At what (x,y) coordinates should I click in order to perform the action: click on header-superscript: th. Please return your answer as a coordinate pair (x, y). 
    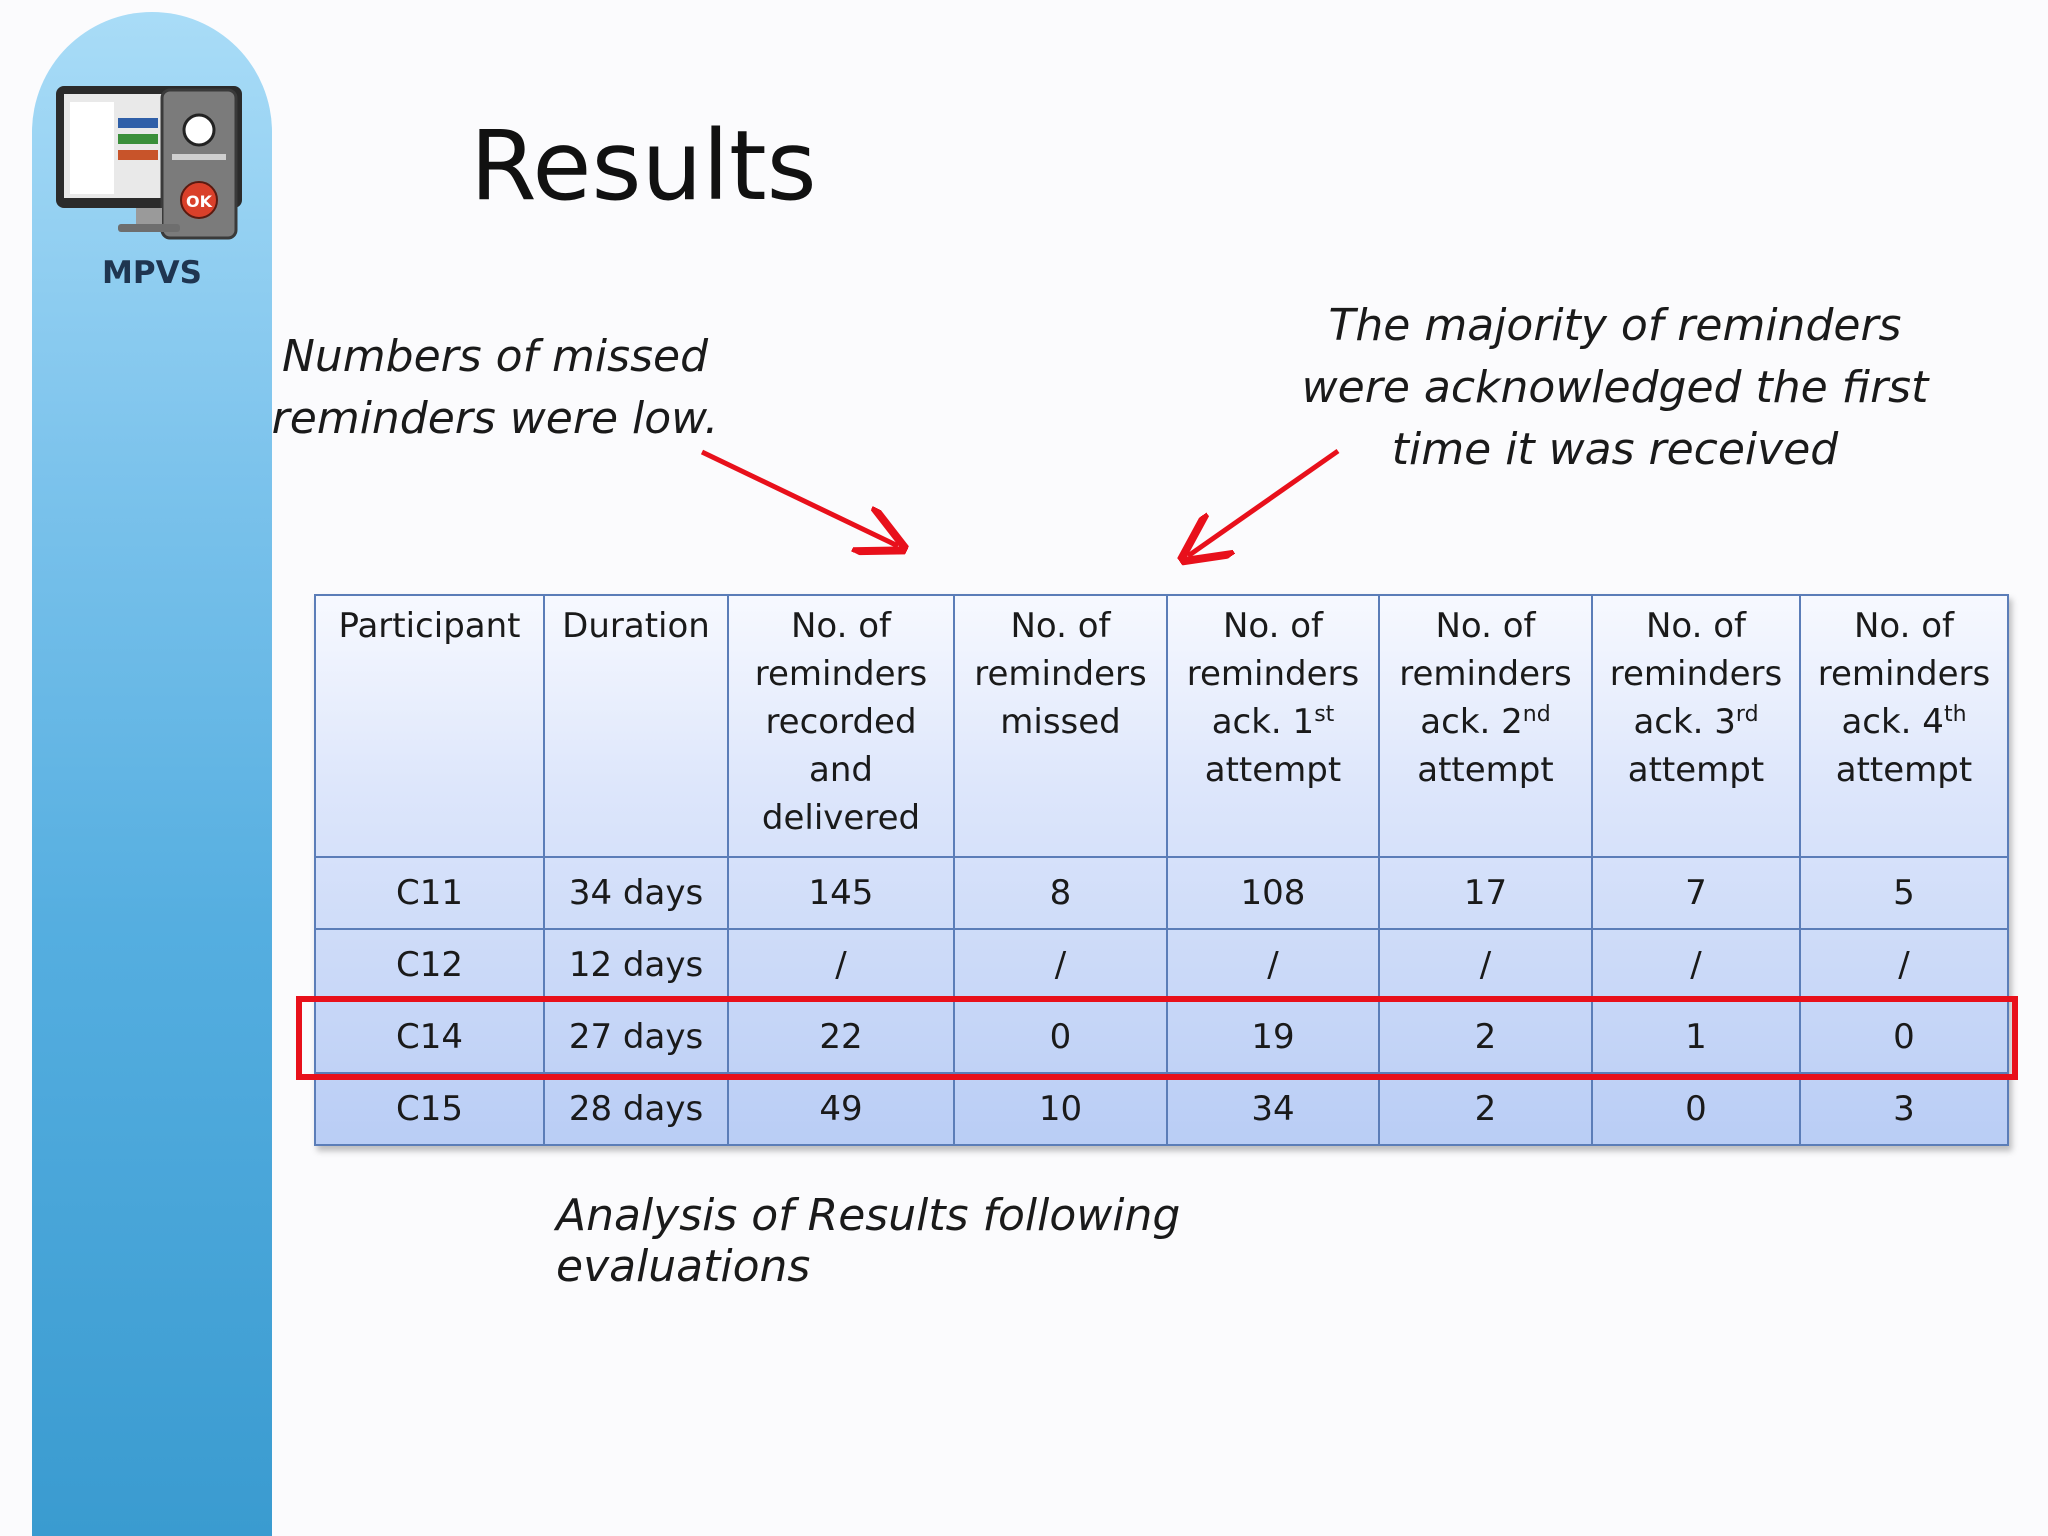
    Looking at the image, I should click on (1955, 714).